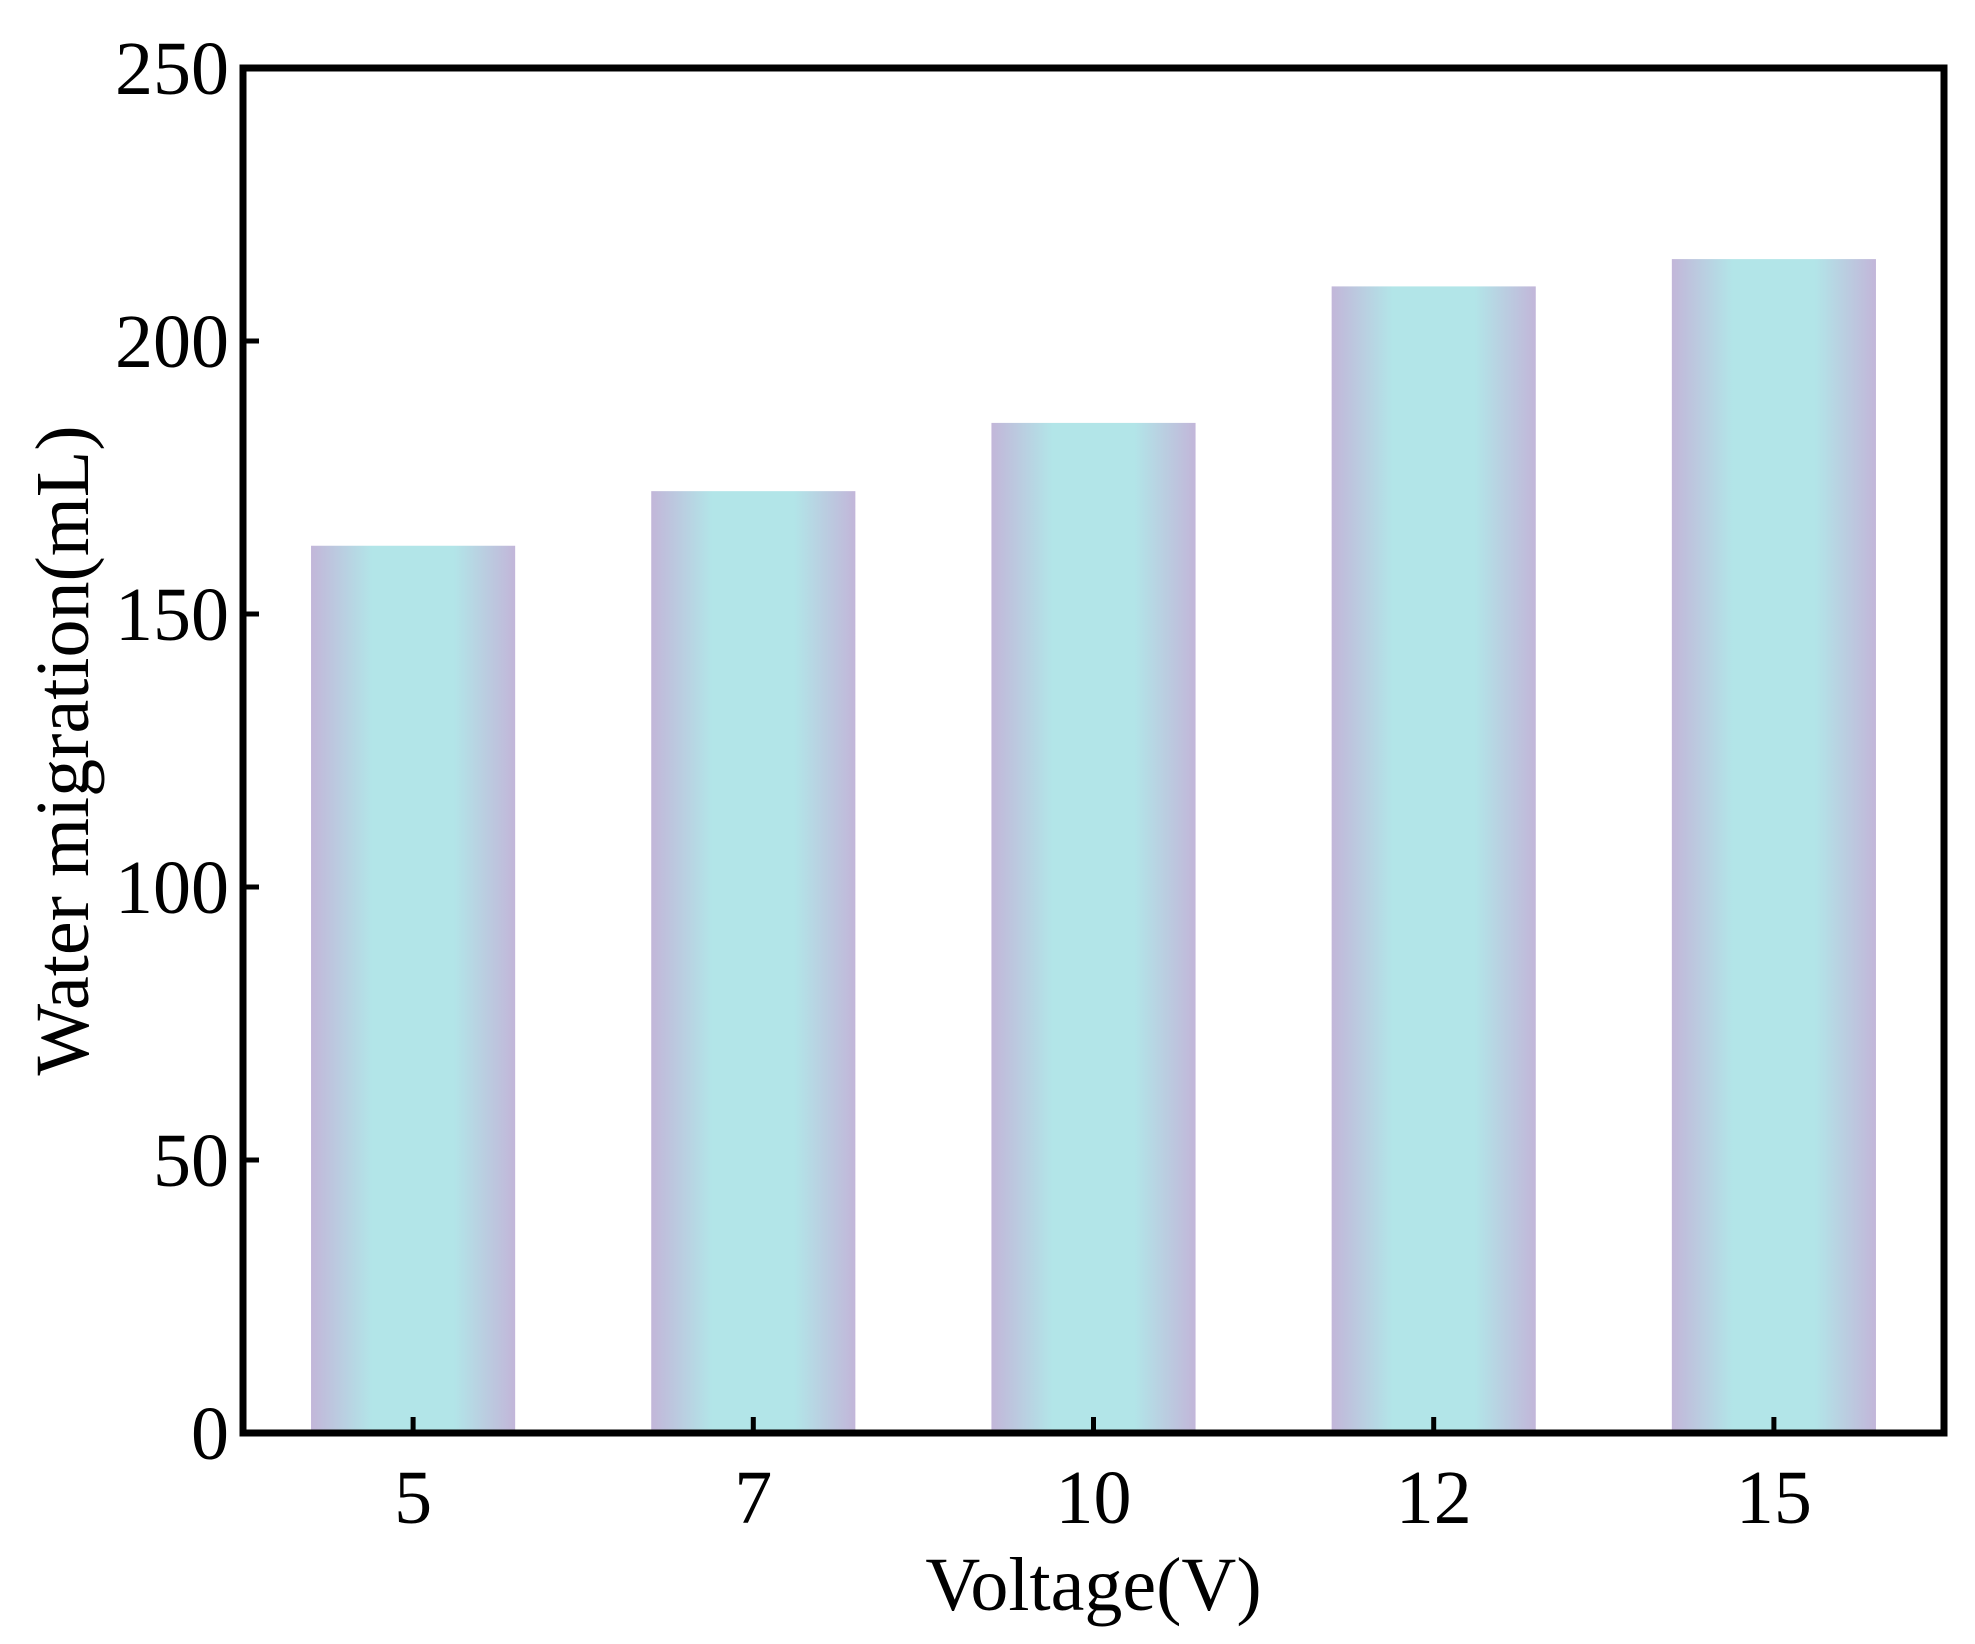 The height and width of the screenshot is (1644, 1975). I want to click on x-tick-label: 12, so click(1434, 1498).